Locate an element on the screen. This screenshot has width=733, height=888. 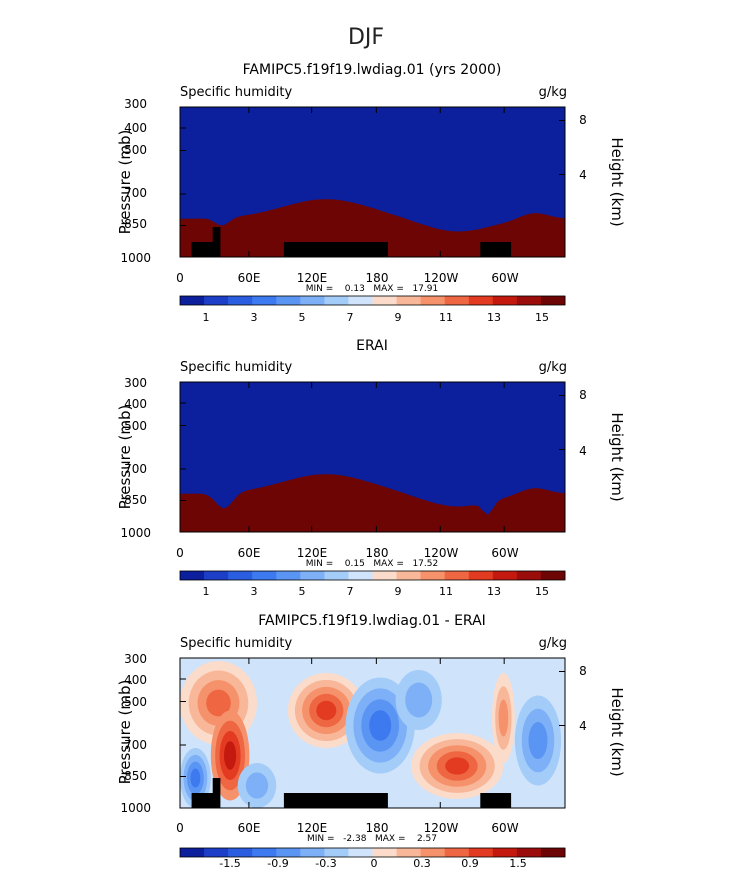
y-tick-label: 1000 is located at coordinates (135, 808).